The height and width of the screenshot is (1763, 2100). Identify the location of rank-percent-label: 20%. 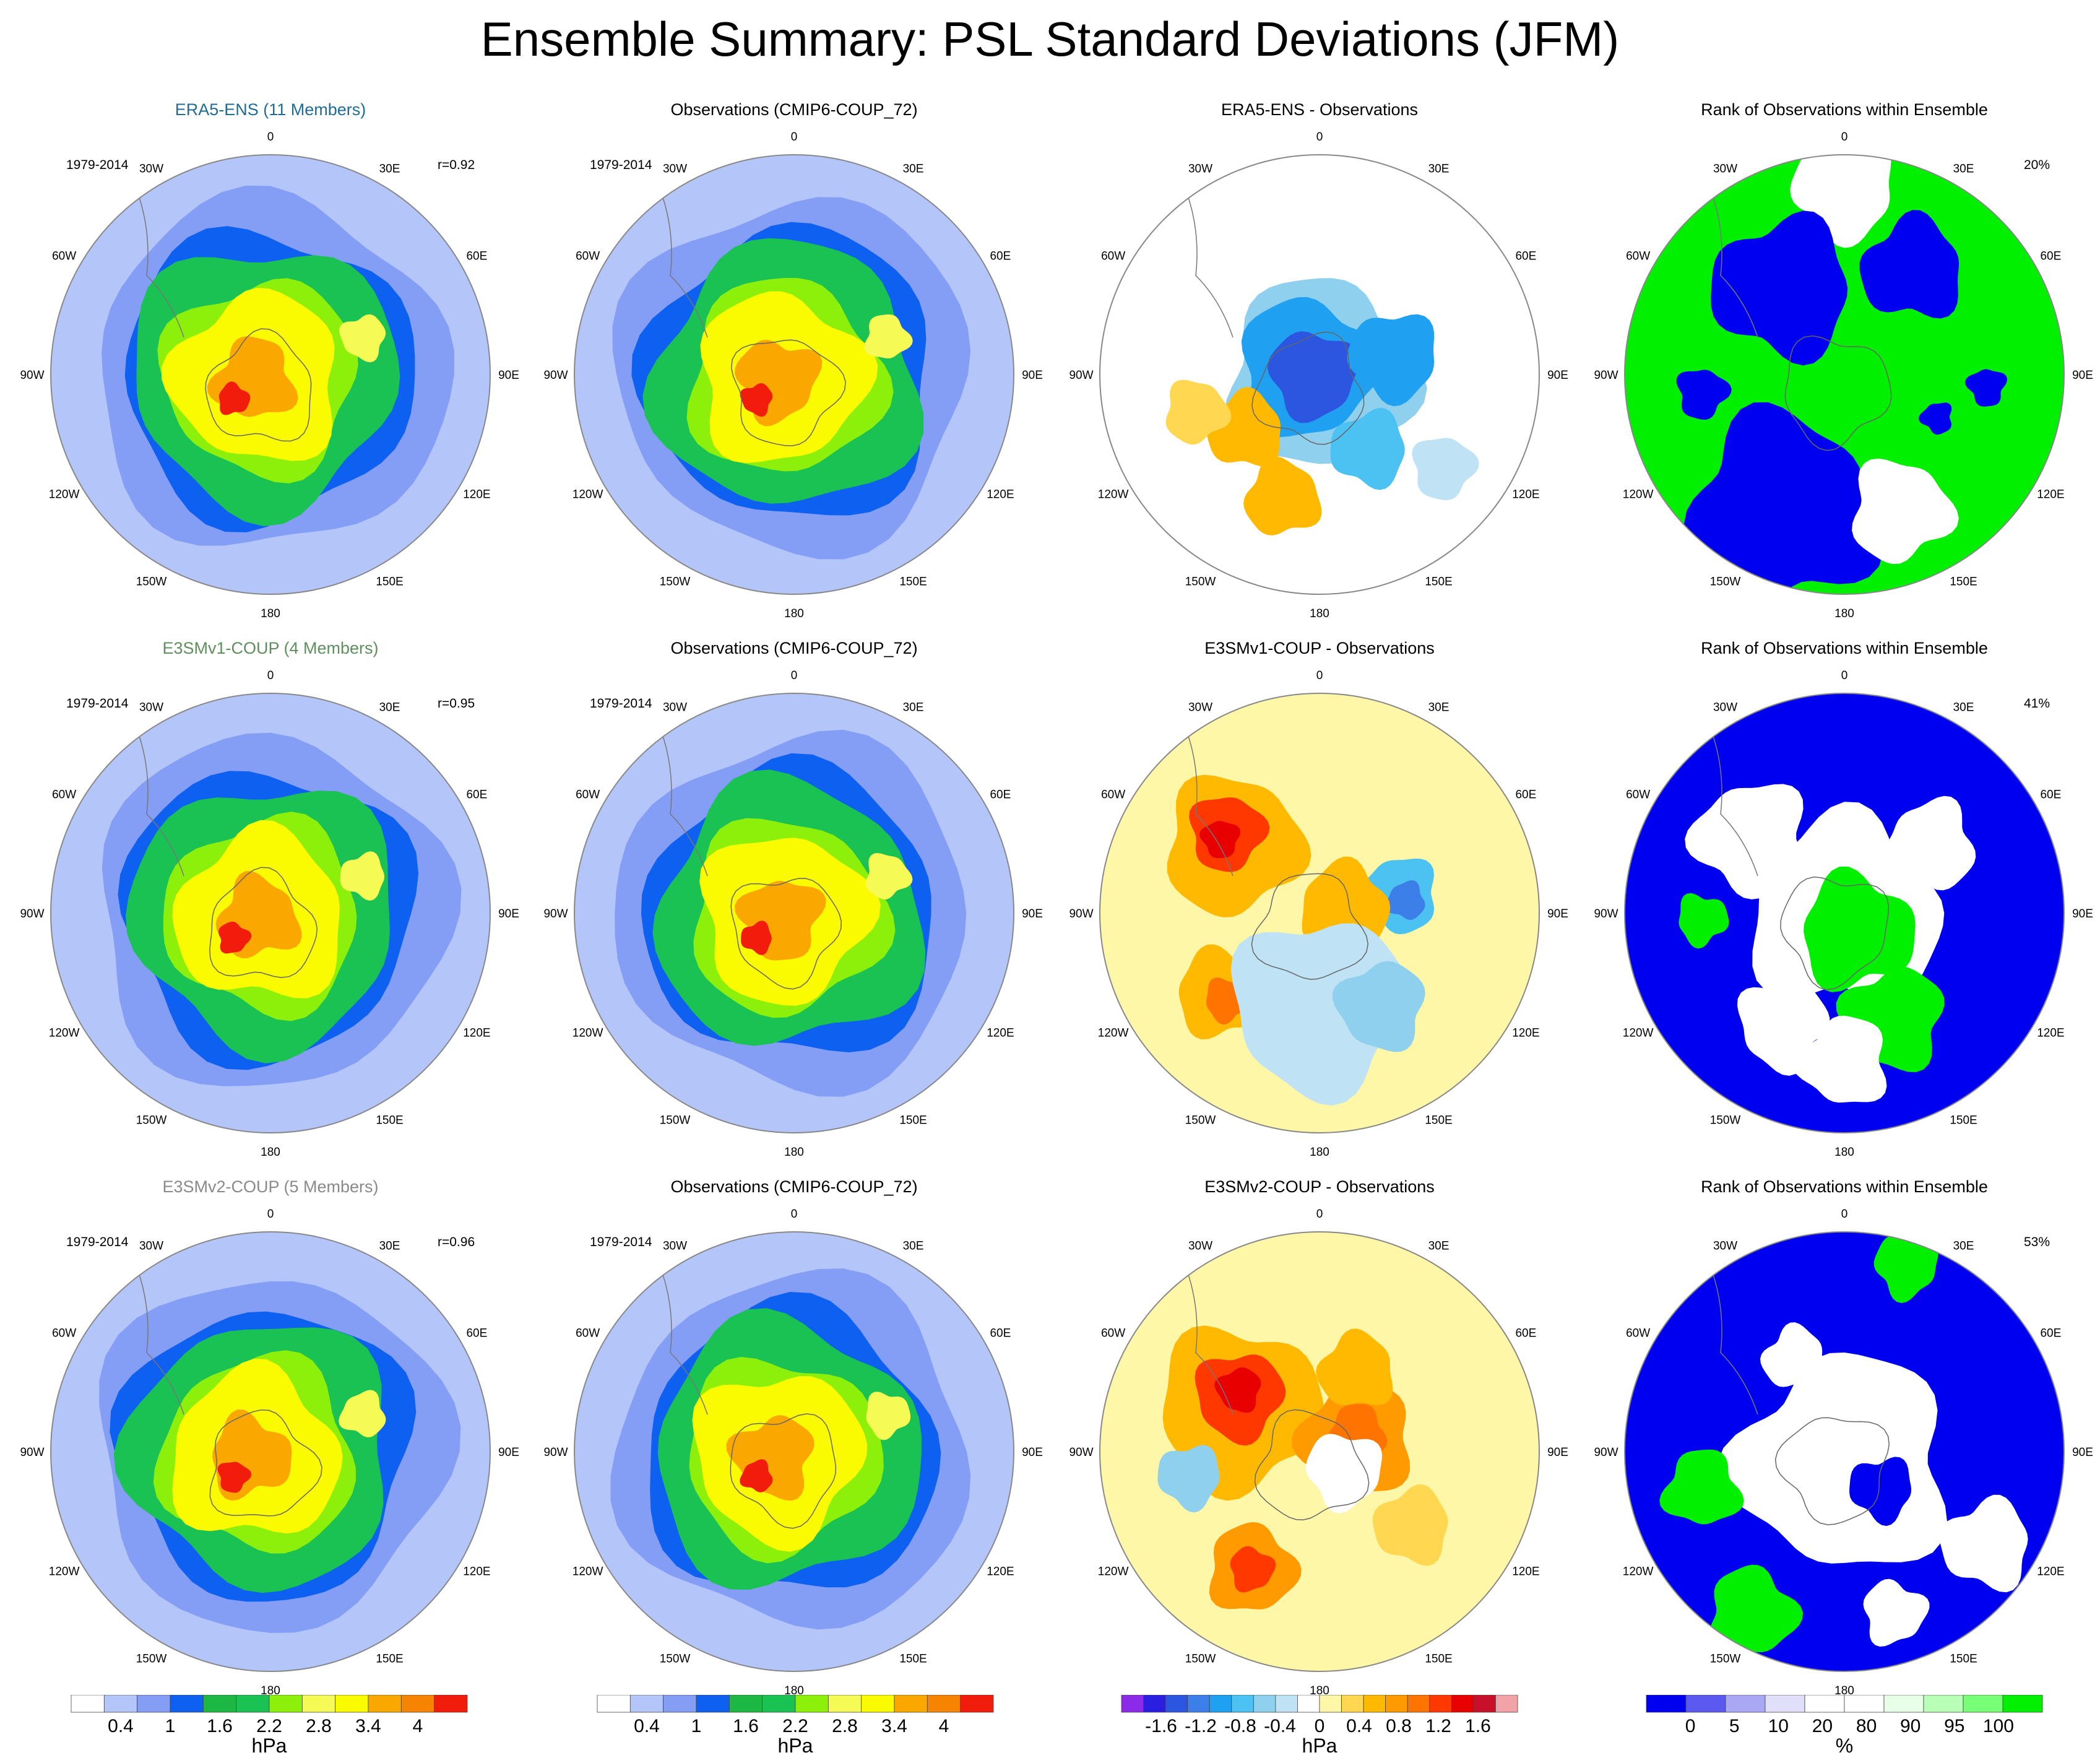
(2037, 165).